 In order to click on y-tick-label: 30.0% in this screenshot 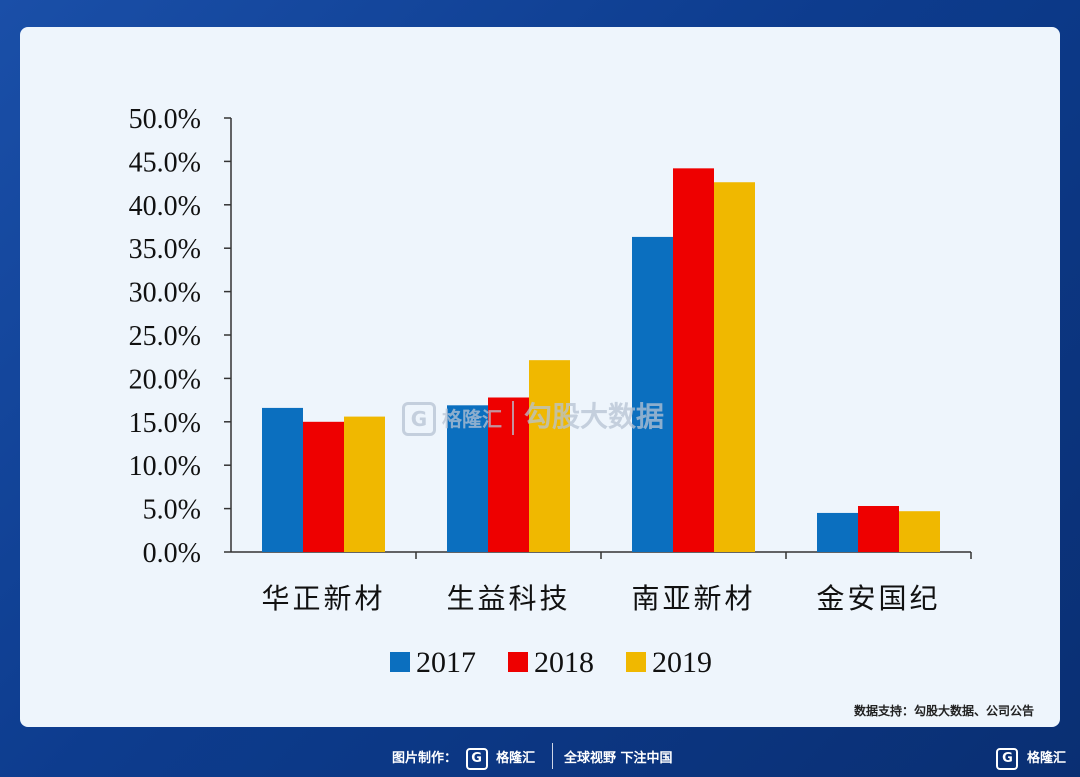, I will do `click(165, 293)`.